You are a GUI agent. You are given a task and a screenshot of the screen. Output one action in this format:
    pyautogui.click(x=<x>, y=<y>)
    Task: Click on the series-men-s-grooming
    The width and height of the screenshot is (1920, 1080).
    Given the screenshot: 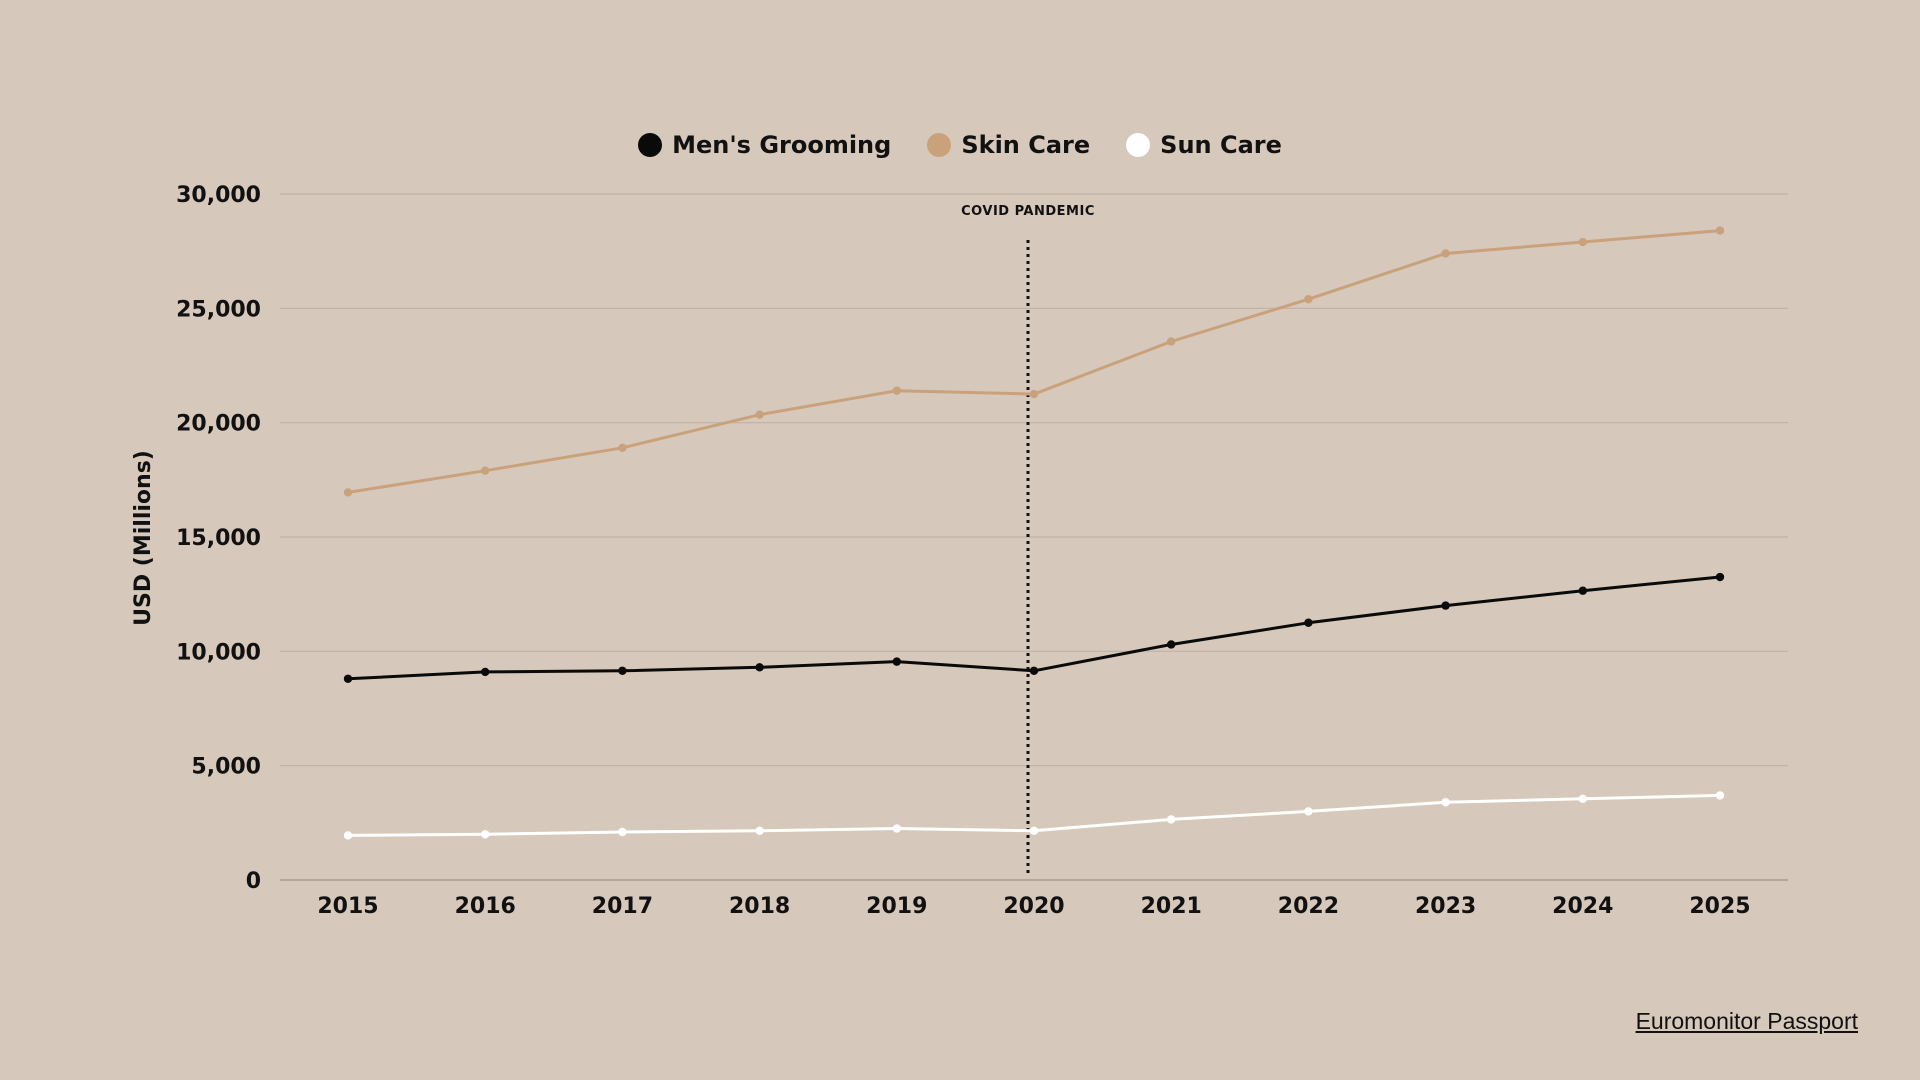 What is the action you would take?
    pyautogui.click(x=1034, y=627)
    